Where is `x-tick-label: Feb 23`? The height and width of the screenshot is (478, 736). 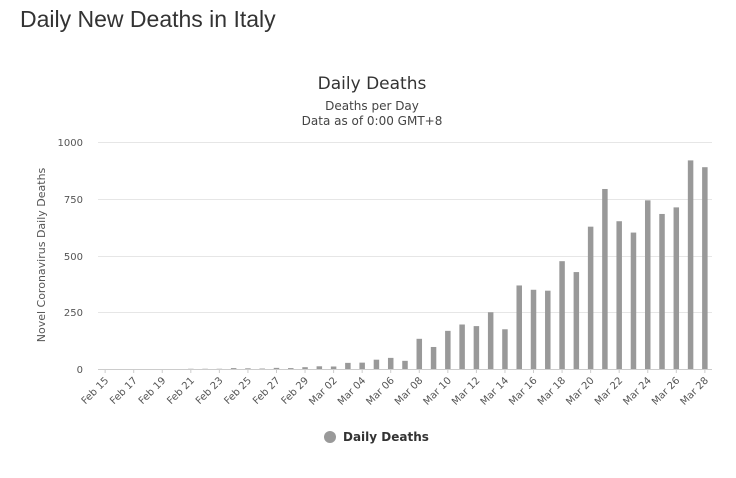
x-tick-label: Feb 23 is located at coordinates (210, 391).